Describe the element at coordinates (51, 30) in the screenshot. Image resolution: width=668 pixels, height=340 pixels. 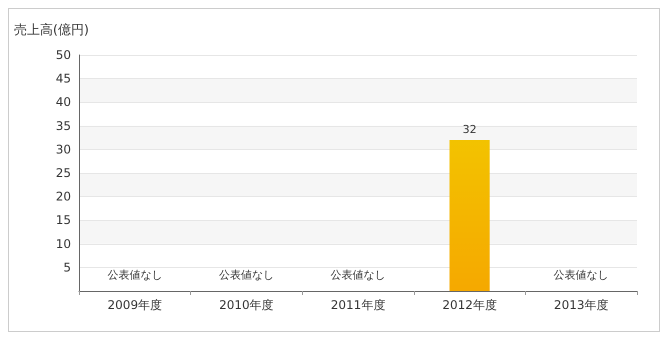
I see `y-axis-title: 売上高(億円)` at that location.